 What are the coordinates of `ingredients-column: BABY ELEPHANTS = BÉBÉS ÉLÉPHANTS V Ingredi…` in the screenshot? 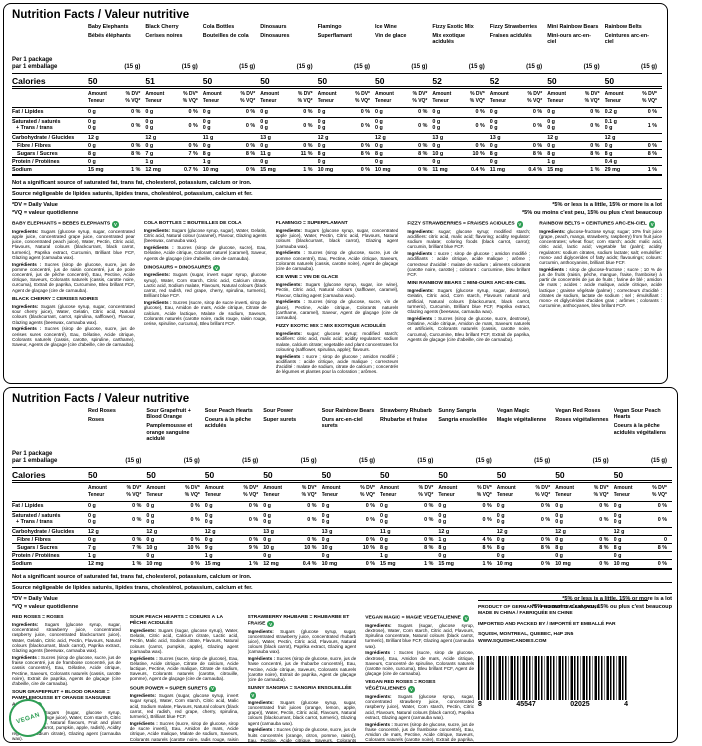 It's located at (73, 284).